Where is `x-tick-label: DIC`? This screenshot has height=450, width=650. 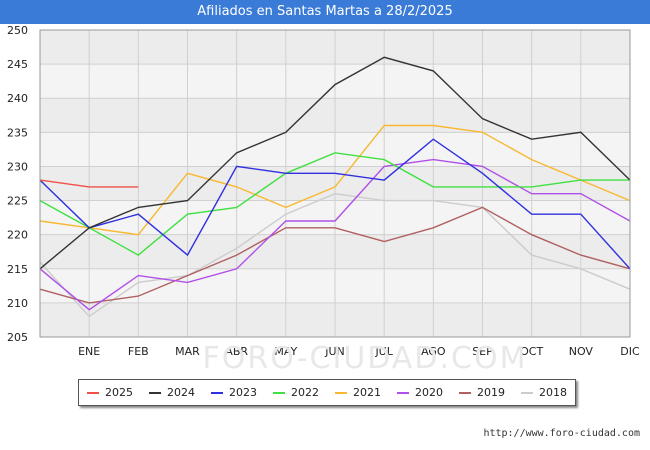 x-tick-label: DIC is located at coordinates (630, 351).